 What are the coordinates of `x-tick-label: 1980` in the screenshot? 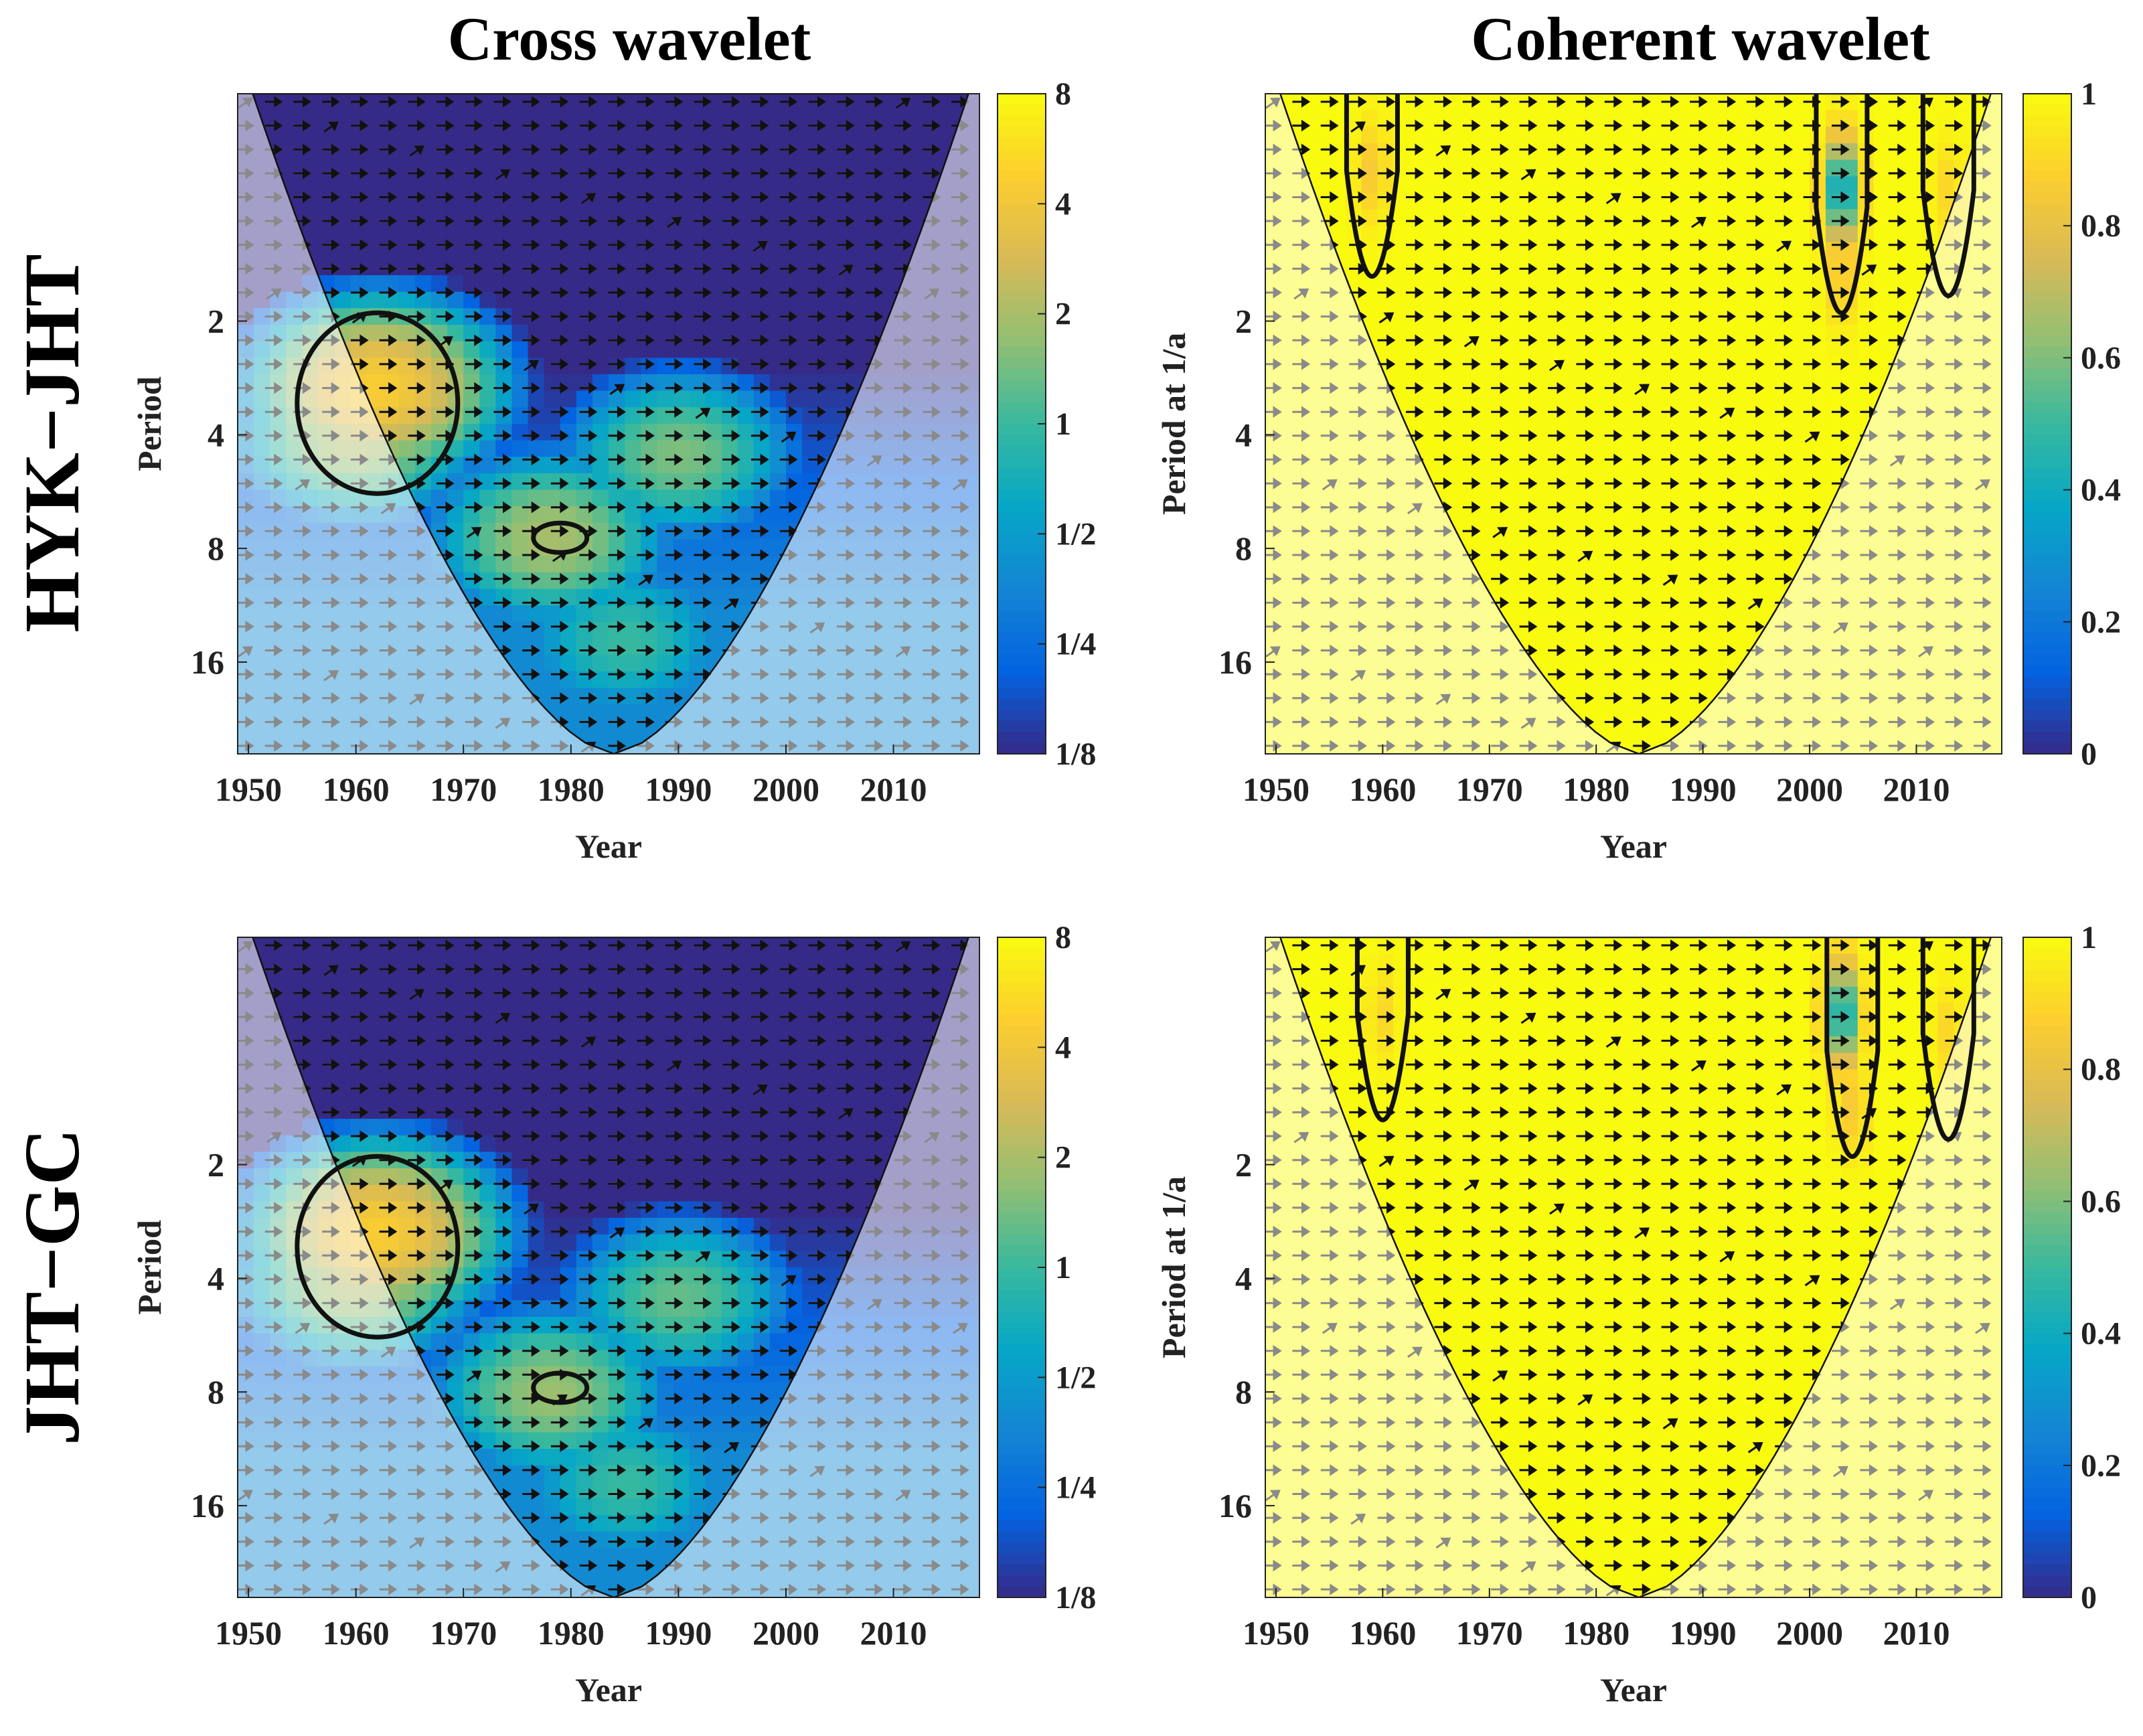 It's located at (1596, 789).